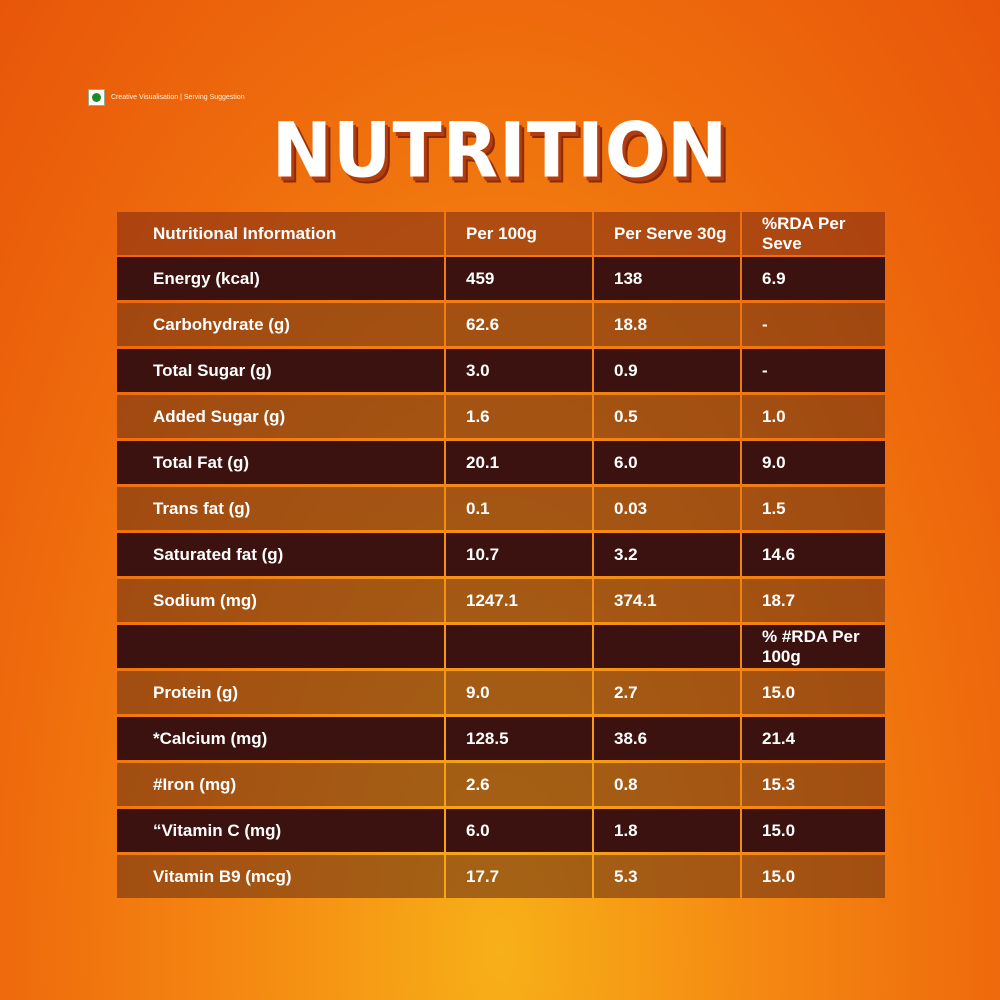 This screenshot has width=1000, height=1000. What do you see at coordinates (519, 600) in the screenshot?
I see `value-cell: 1247.1` at bounding box center [519, 600].